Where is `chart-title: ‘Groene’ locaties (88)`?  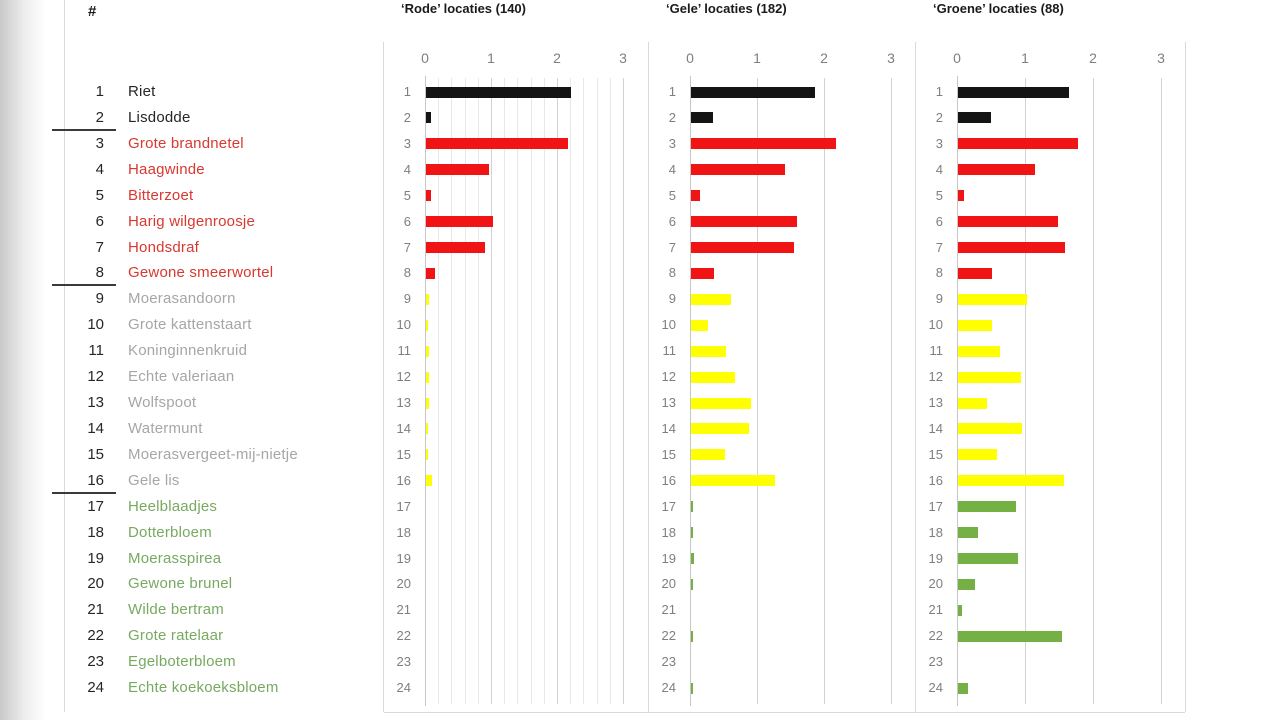
chart-title: ‘Groene’ locaties (88) is located at coordinates (998, 8).